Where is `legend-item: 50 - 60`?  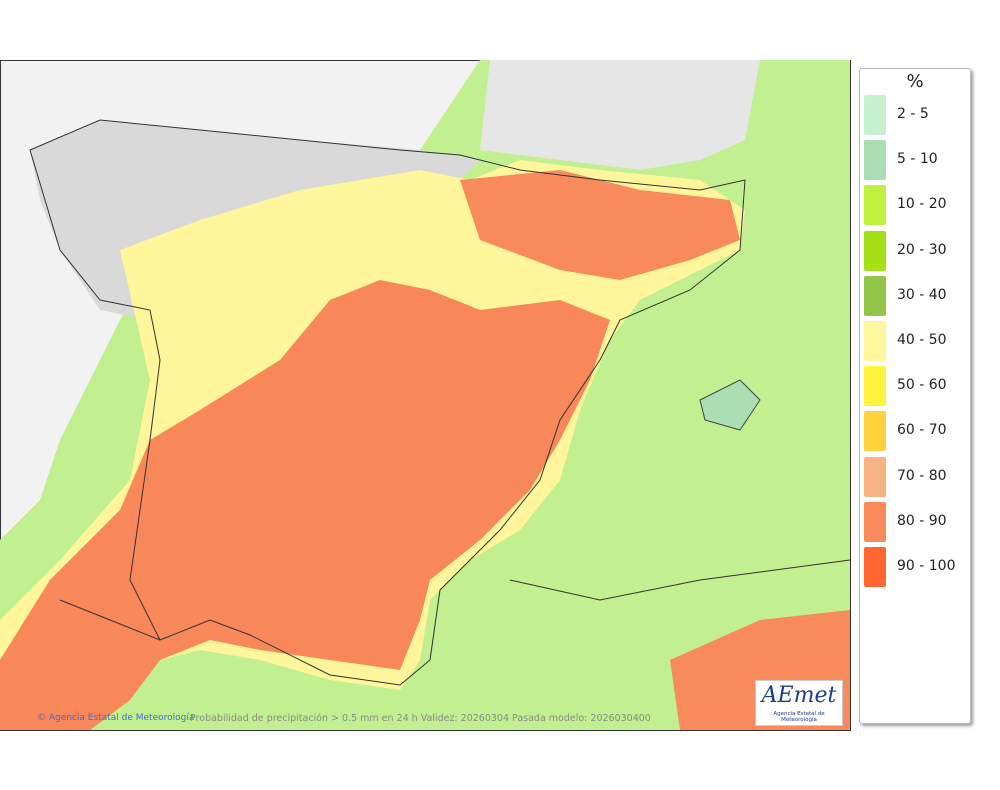
legend-item: 50 - 60 is located at coordinates (917, 386).